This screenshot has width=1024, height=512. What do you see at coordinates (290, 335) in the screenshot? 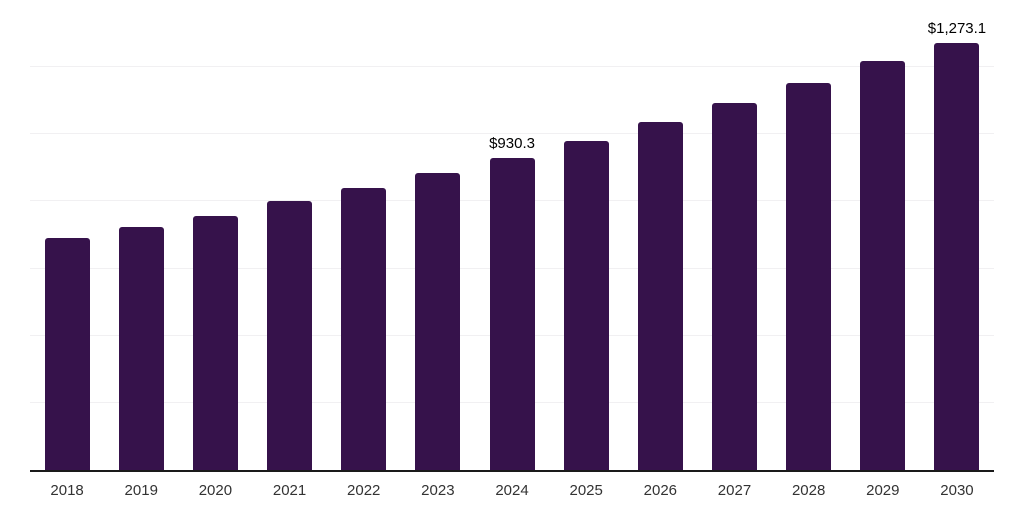
I see `bar-2021` at bounding box center [290, 335].